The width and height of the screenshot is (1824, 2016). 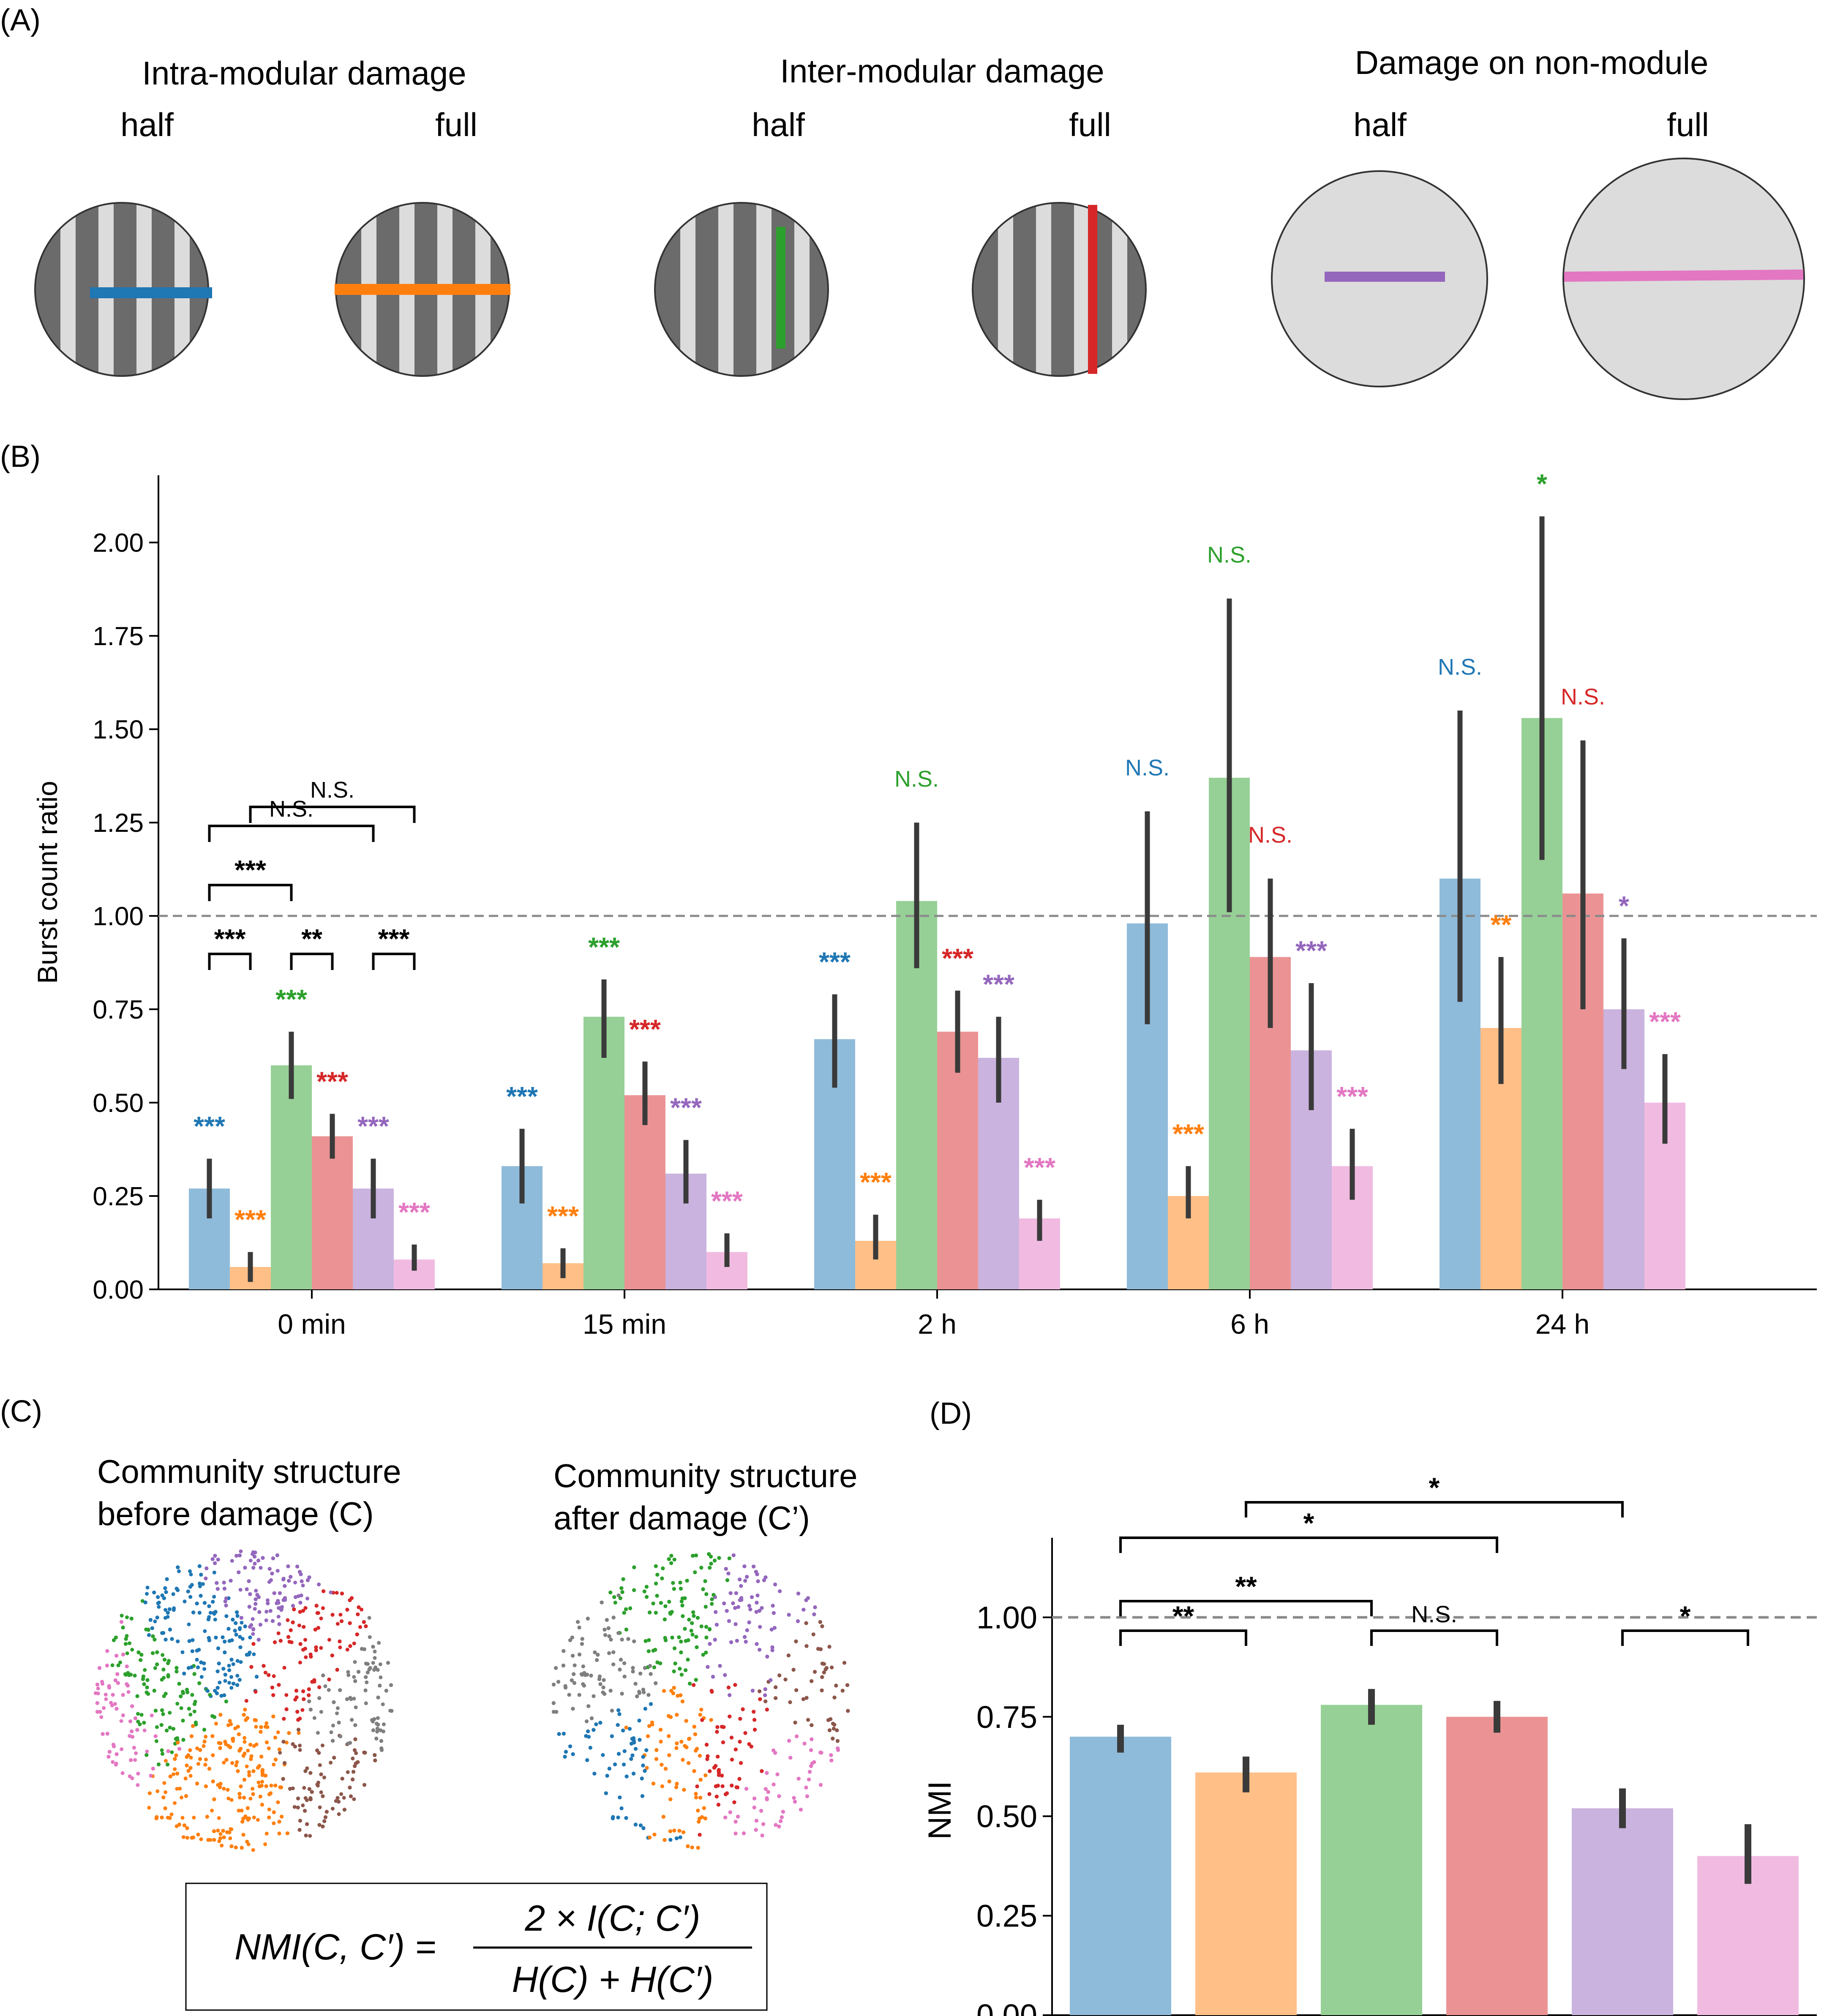 I want to click on label-nonmodule-half: half, so click(x=1380, y=124).